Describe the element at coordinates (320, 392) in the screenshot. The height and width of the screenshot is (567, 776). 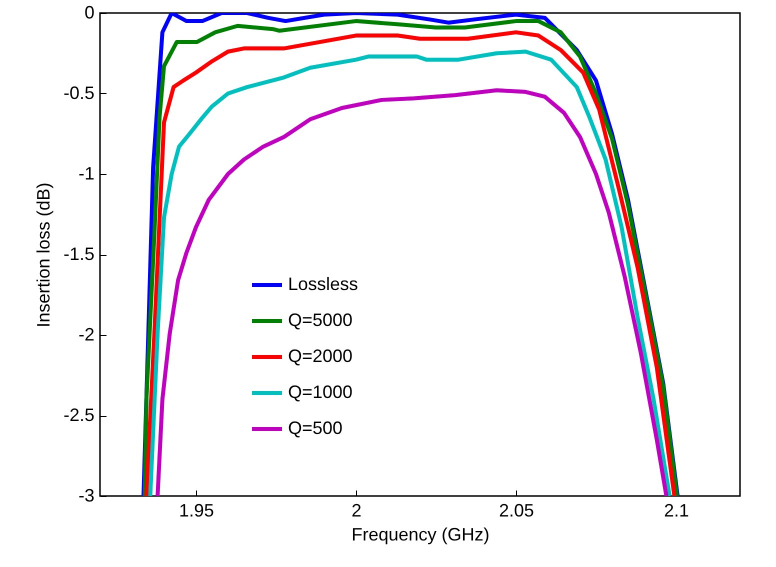
I see `legend-label: Q=1000` at that location.